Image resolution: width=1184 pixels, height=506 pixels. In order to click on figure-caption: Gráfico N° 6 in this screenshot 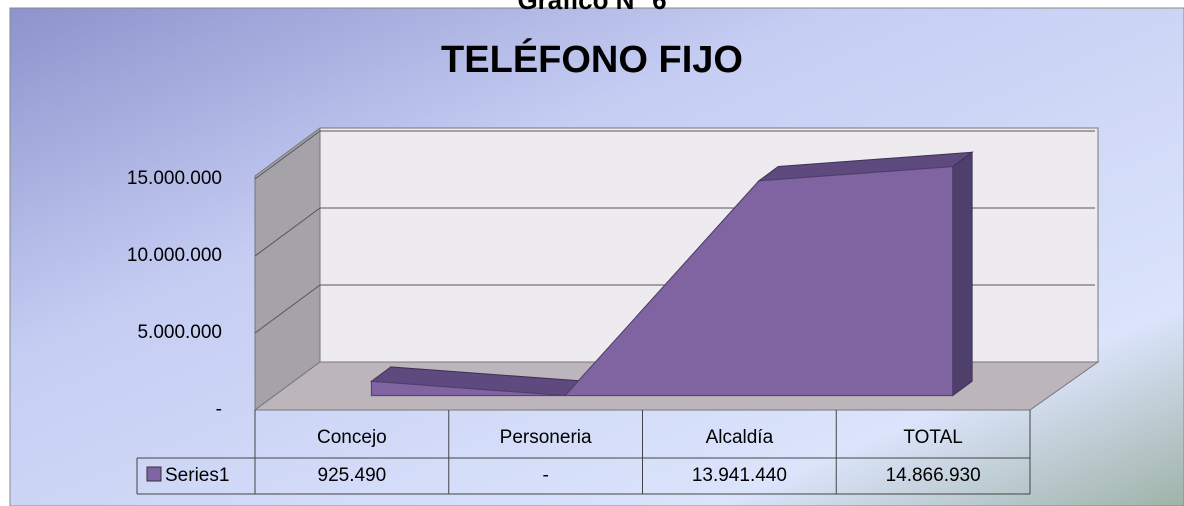, I will do `click(591, 7)`.